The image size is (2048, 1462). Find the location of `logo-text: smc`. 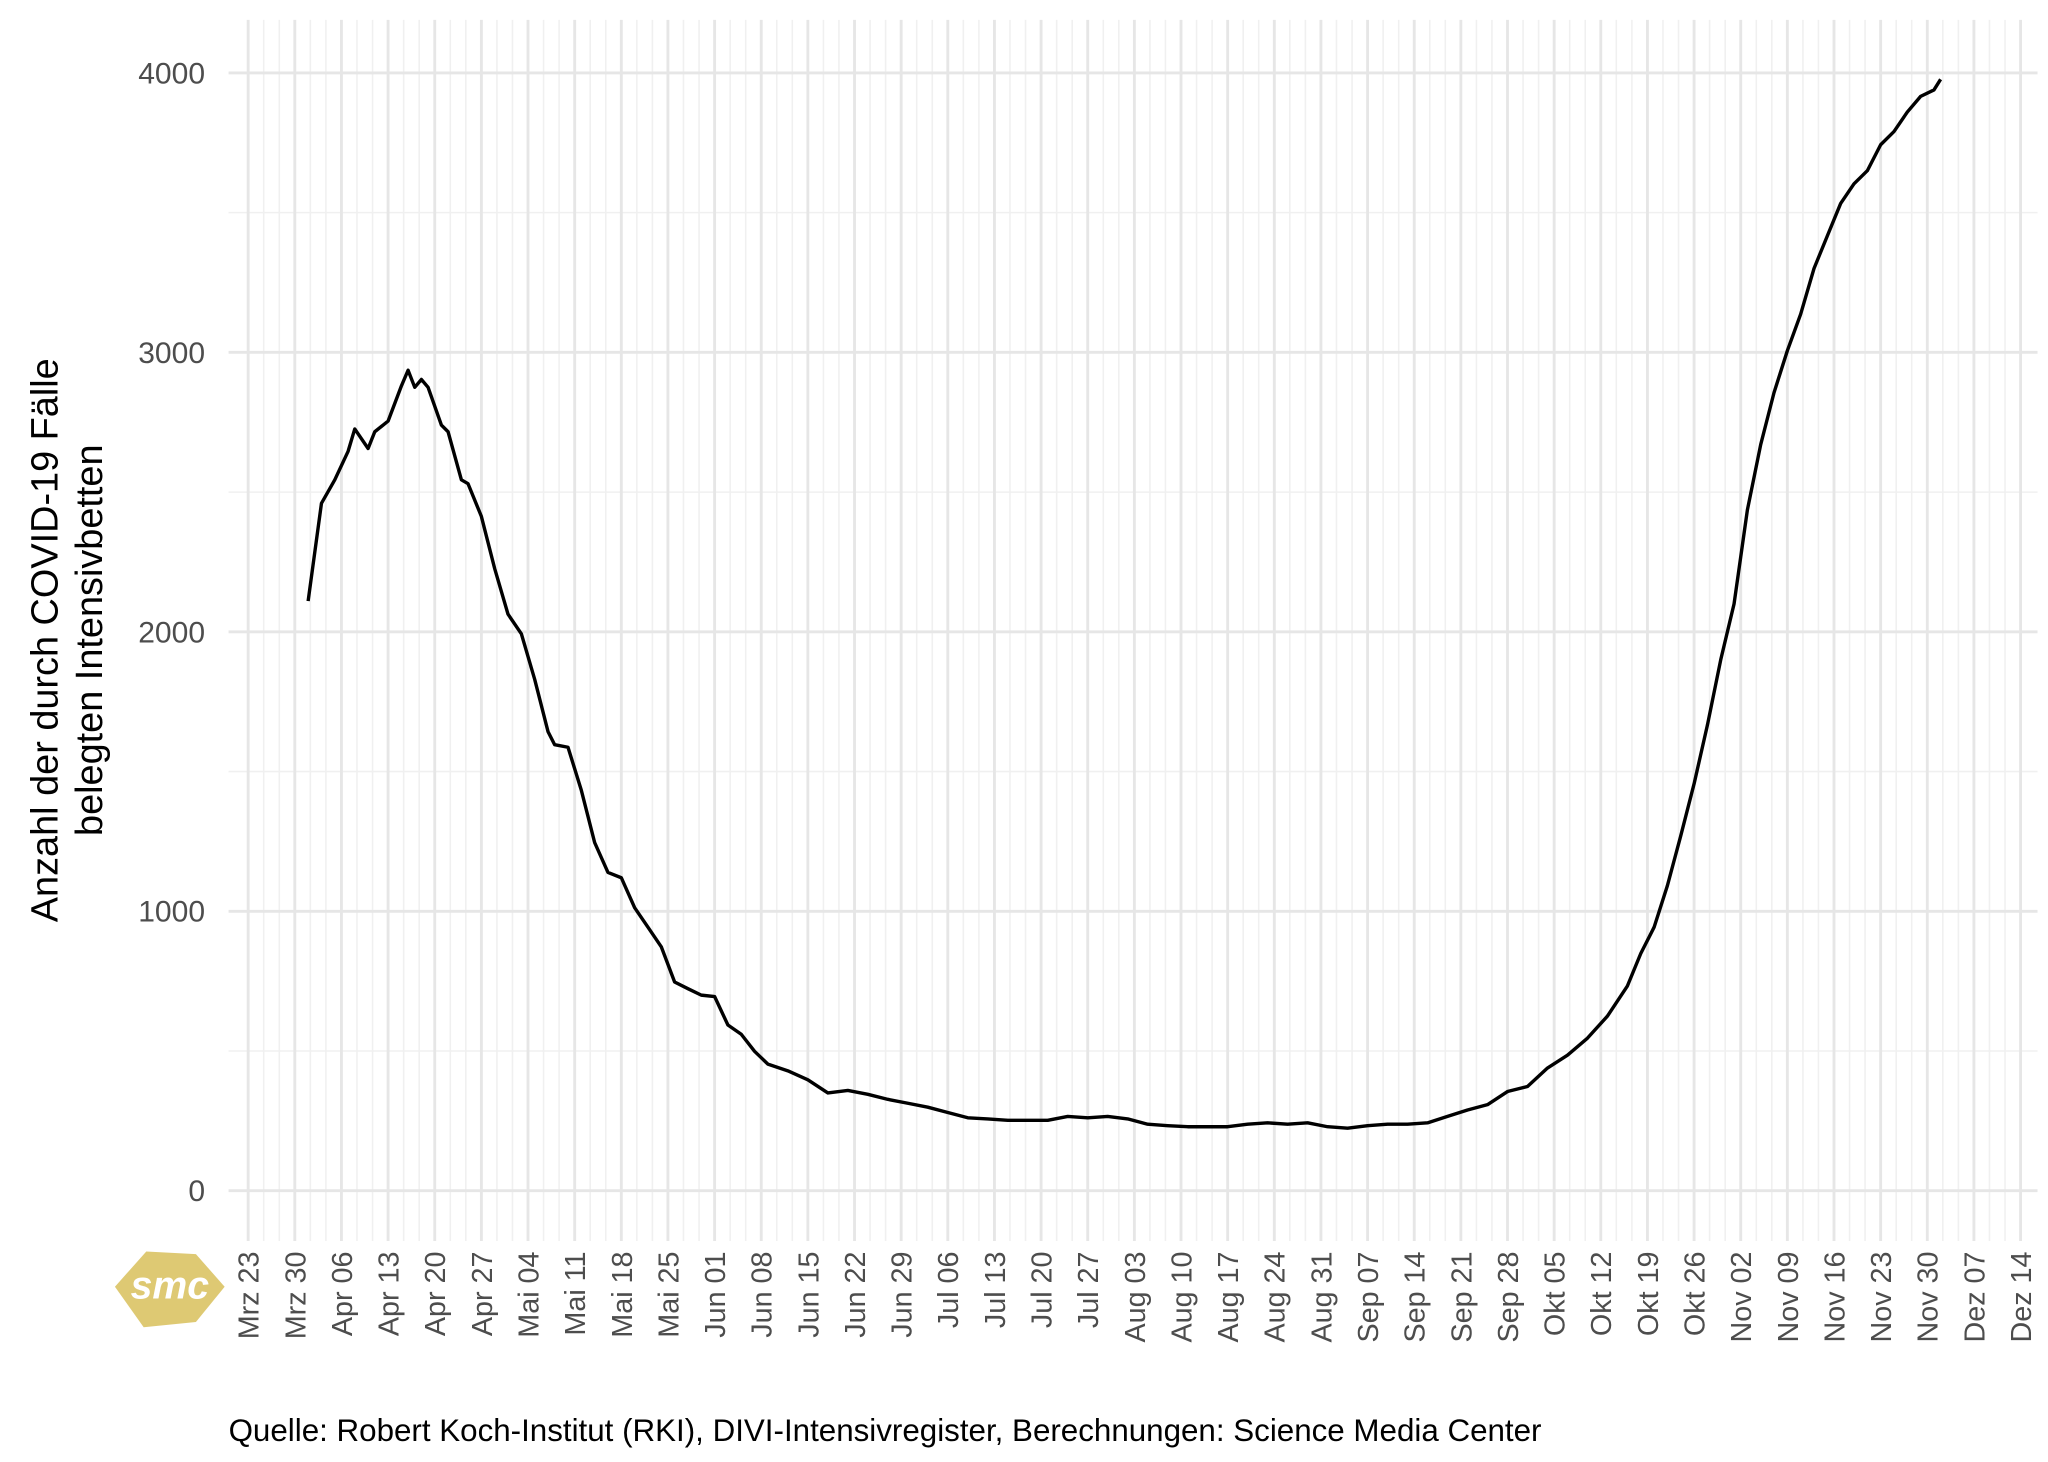

logo-text: smc is located at coordinates (170, 1286).